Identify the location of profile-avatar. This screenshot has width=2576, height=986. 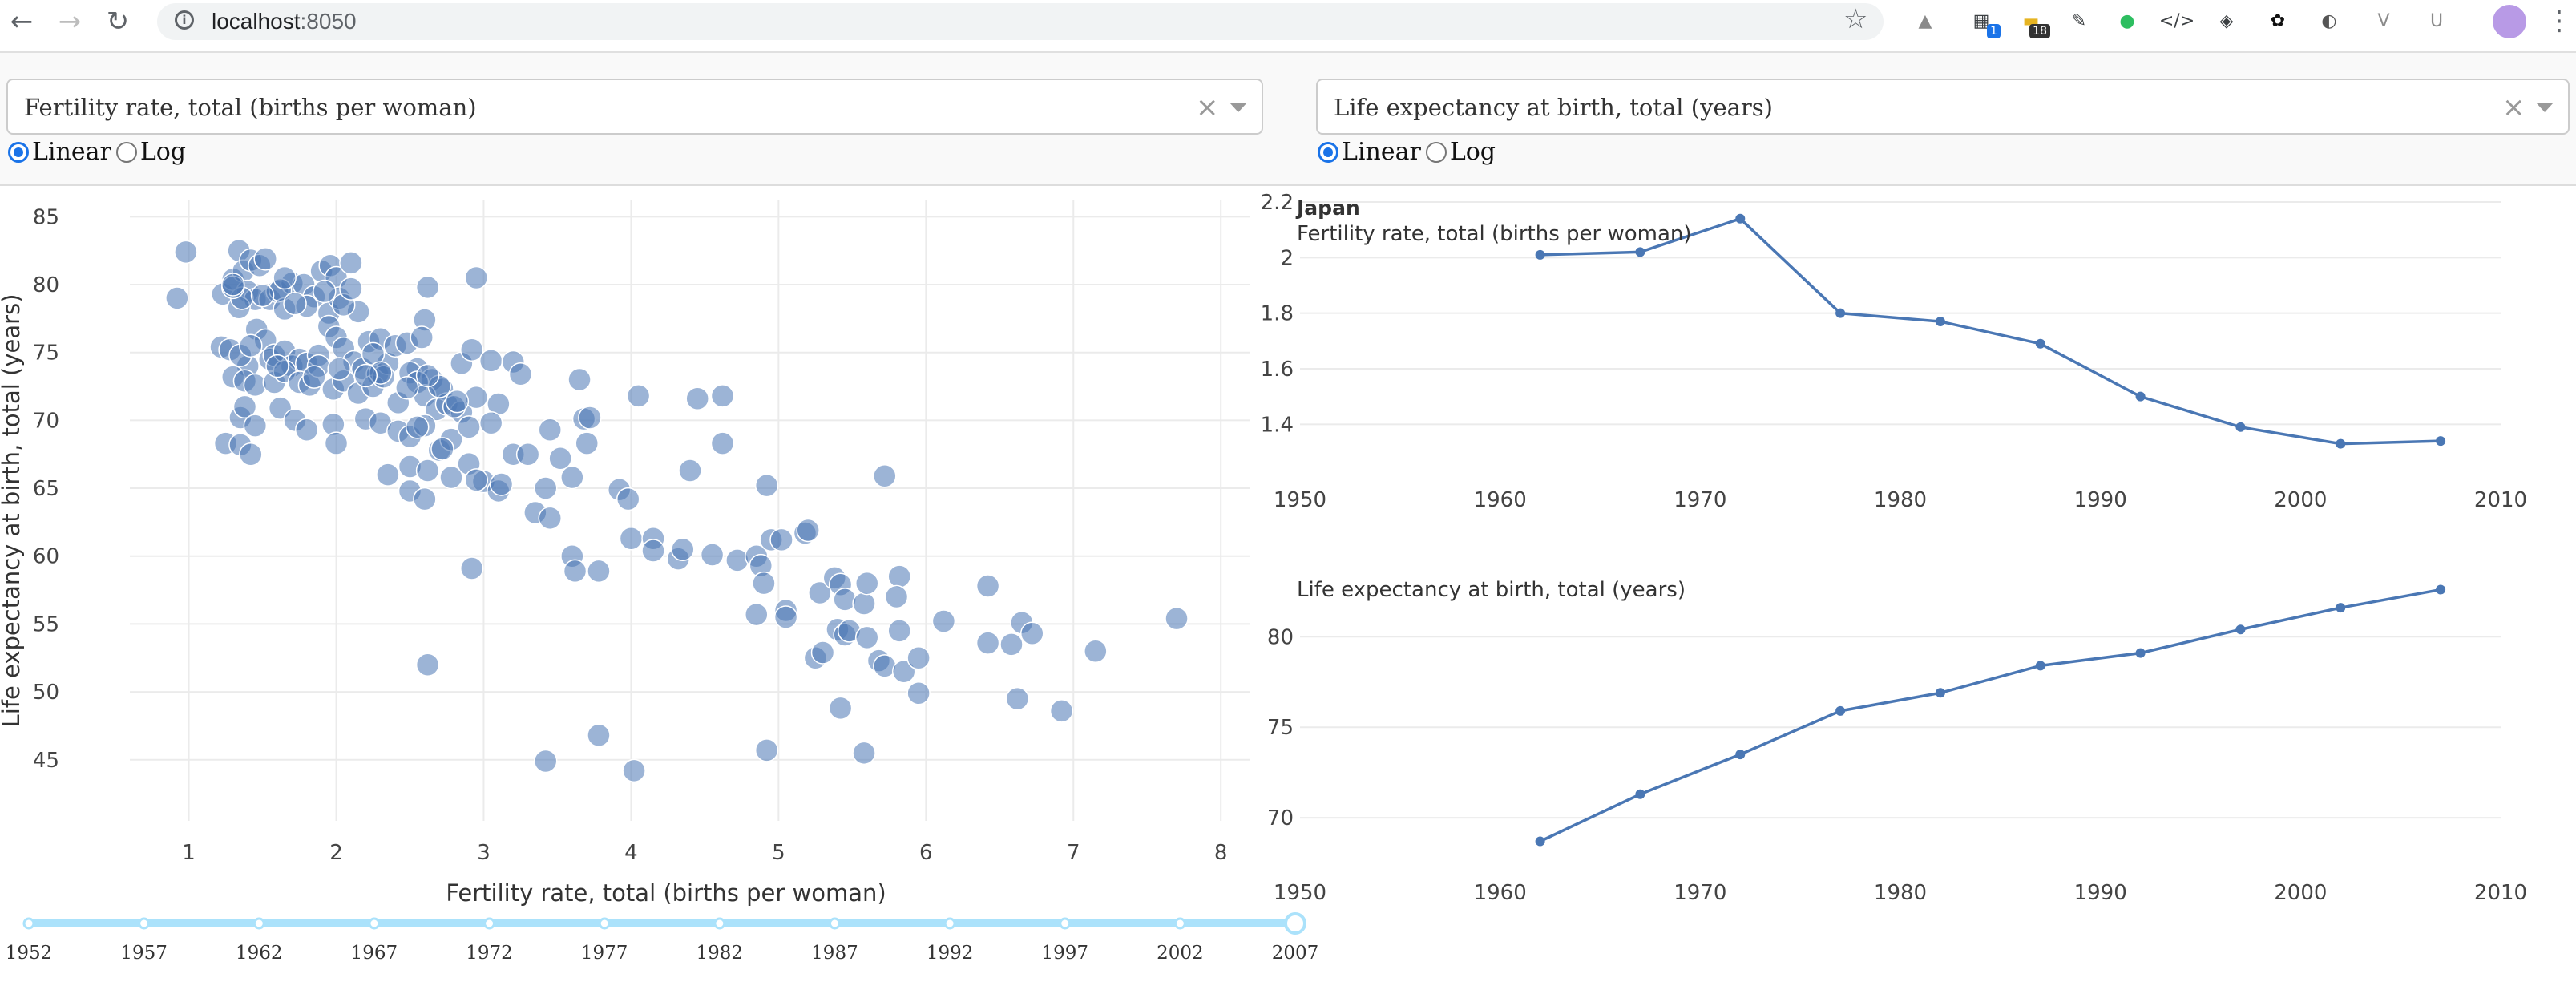
(2510, 21).